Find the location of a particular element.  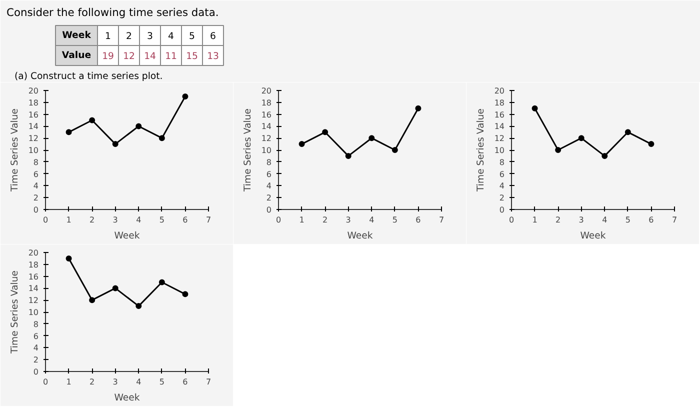

x-tick-label: 7 is located at coordinates (209, 220).